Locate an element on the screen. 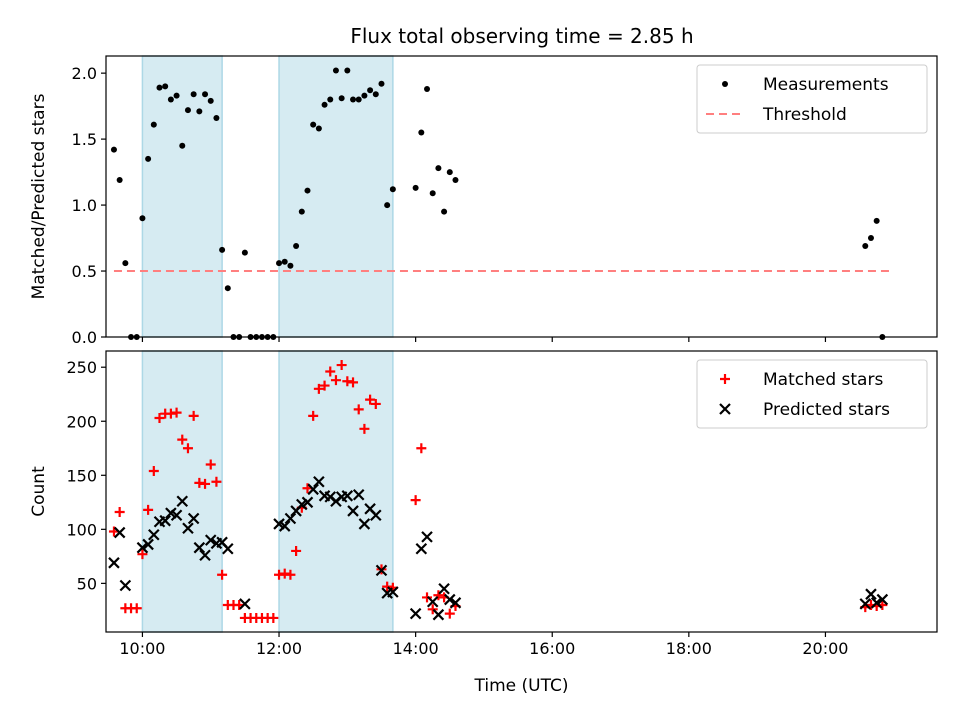  y-tick-label: 1.0 is located at coordinates (84, 205).